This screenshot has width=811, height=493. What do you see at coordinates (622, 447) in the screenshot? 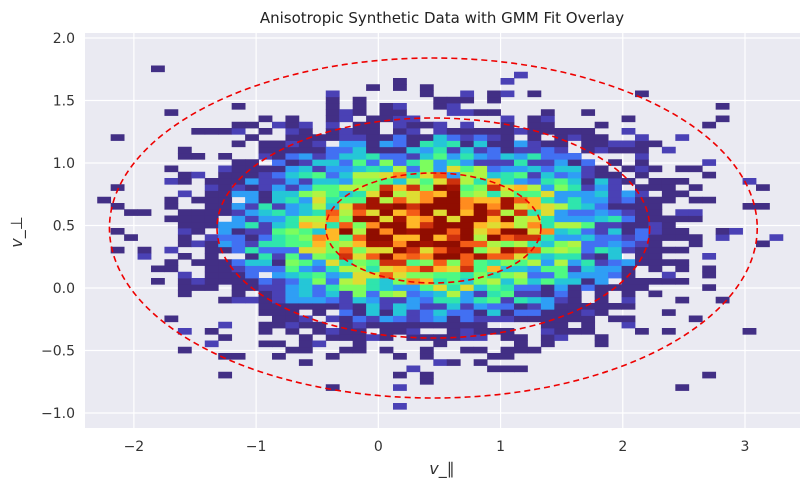
I see `x-tick-label: 2` at bounding box center [622, 447].